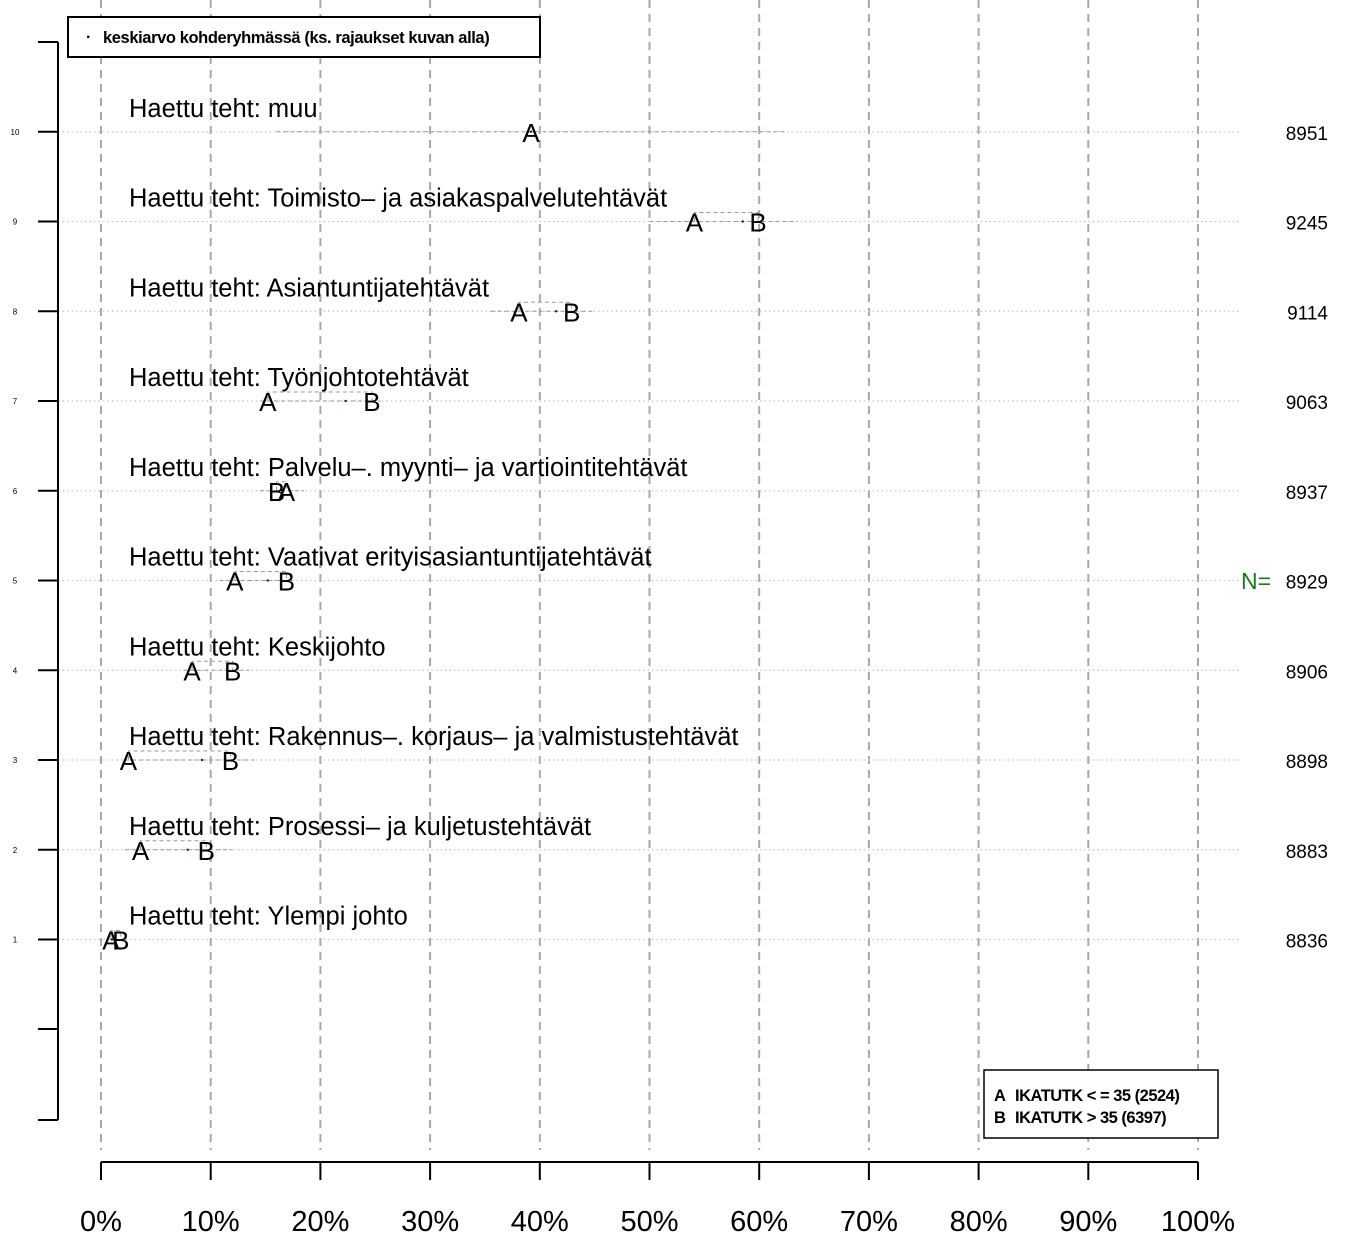  I want to click on row-label: Haettu teht: Ylempi johto, so click(268, 917).